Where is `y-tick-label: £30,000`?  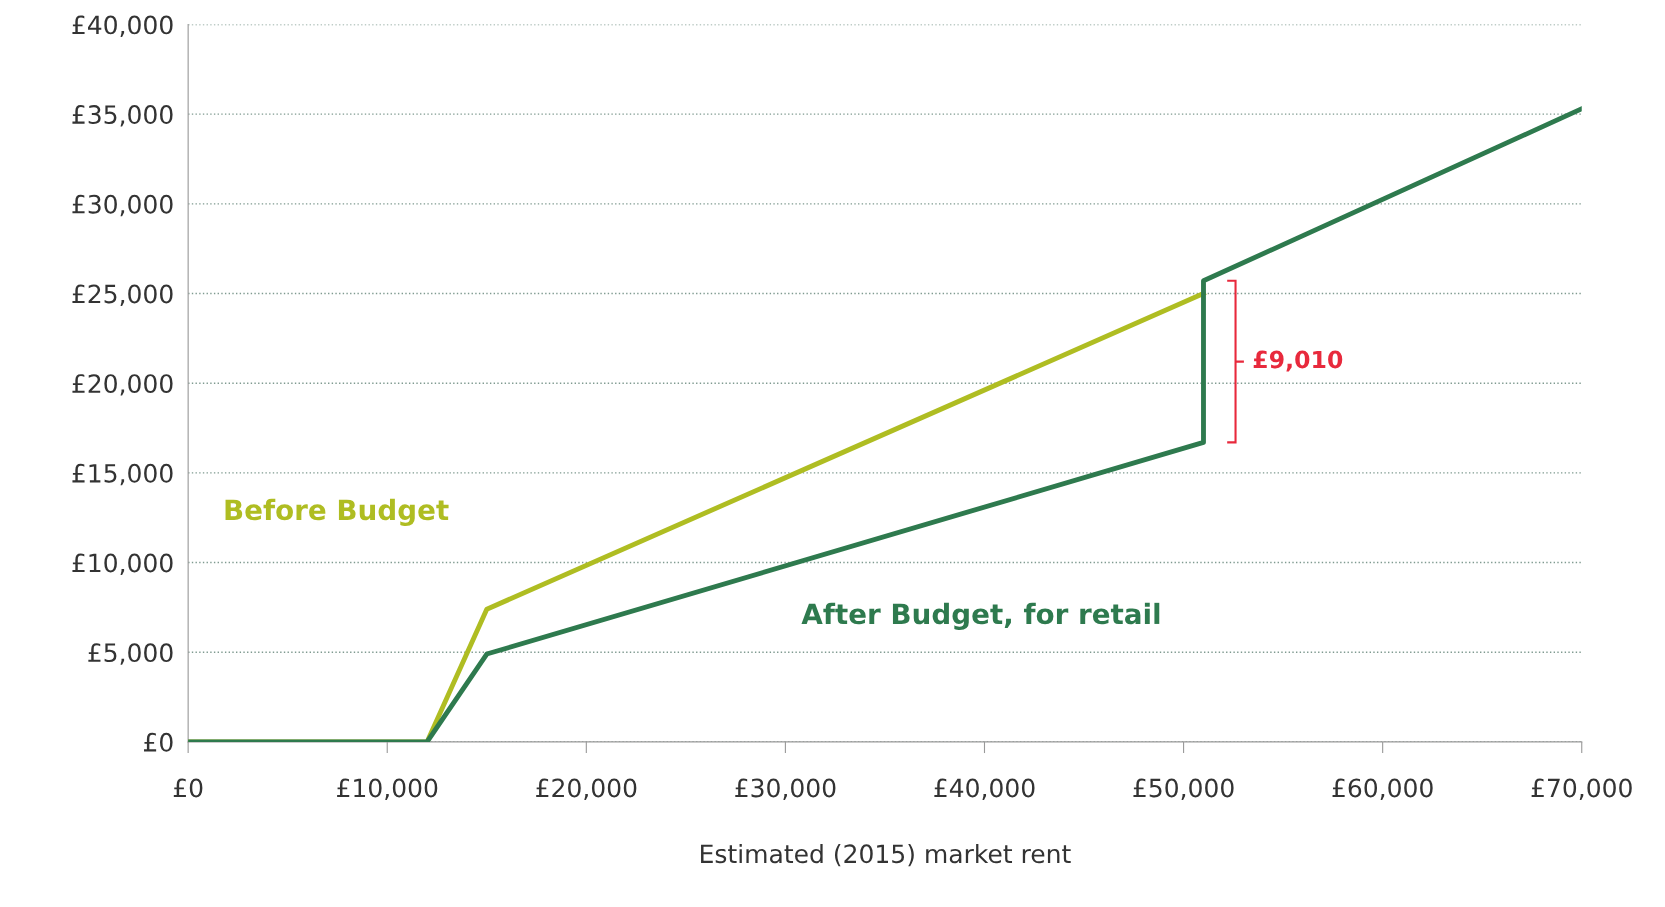
y-tick-label: £30,000 is located at coordinates (122, 205).